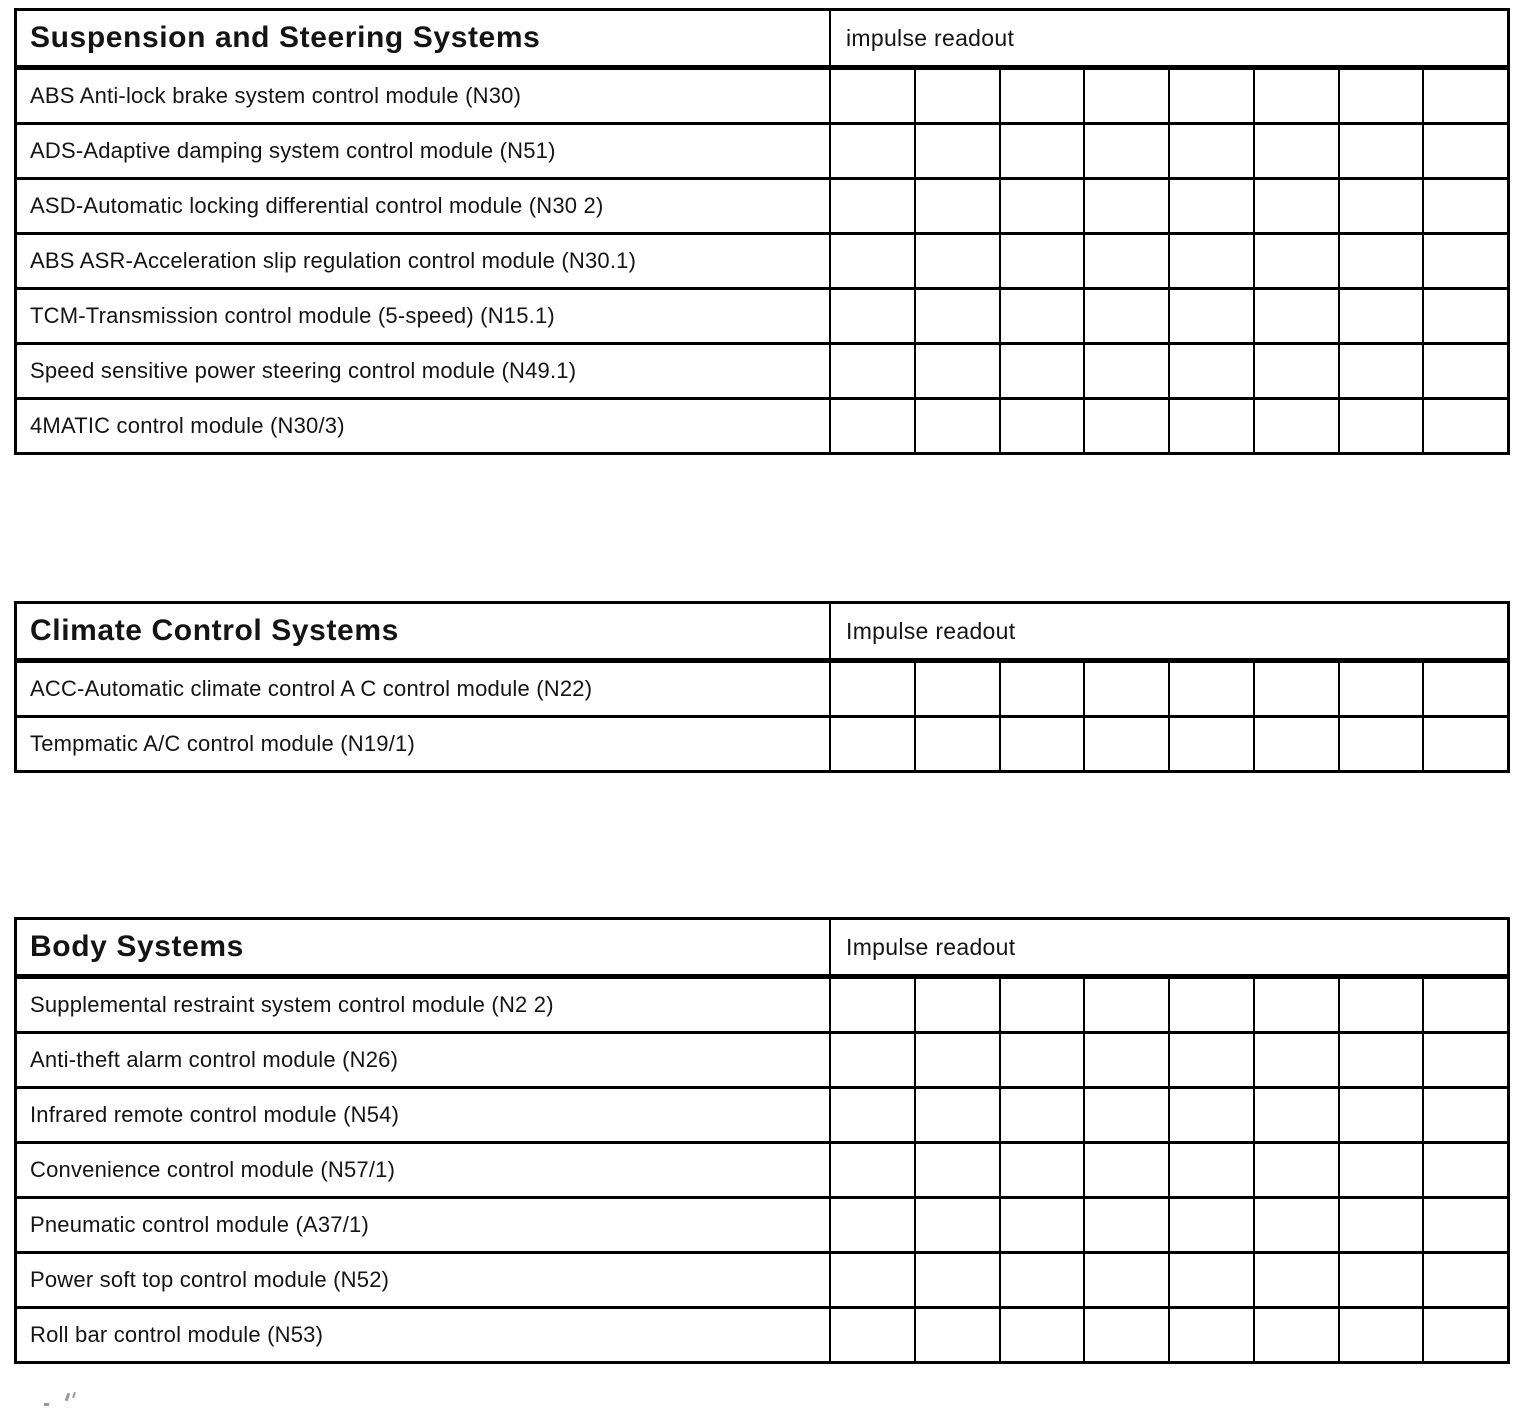  Describe the element at coordinates (762, 1281) in the screenshot. I see `table-row: Power soft top control module (N52)` at that location.